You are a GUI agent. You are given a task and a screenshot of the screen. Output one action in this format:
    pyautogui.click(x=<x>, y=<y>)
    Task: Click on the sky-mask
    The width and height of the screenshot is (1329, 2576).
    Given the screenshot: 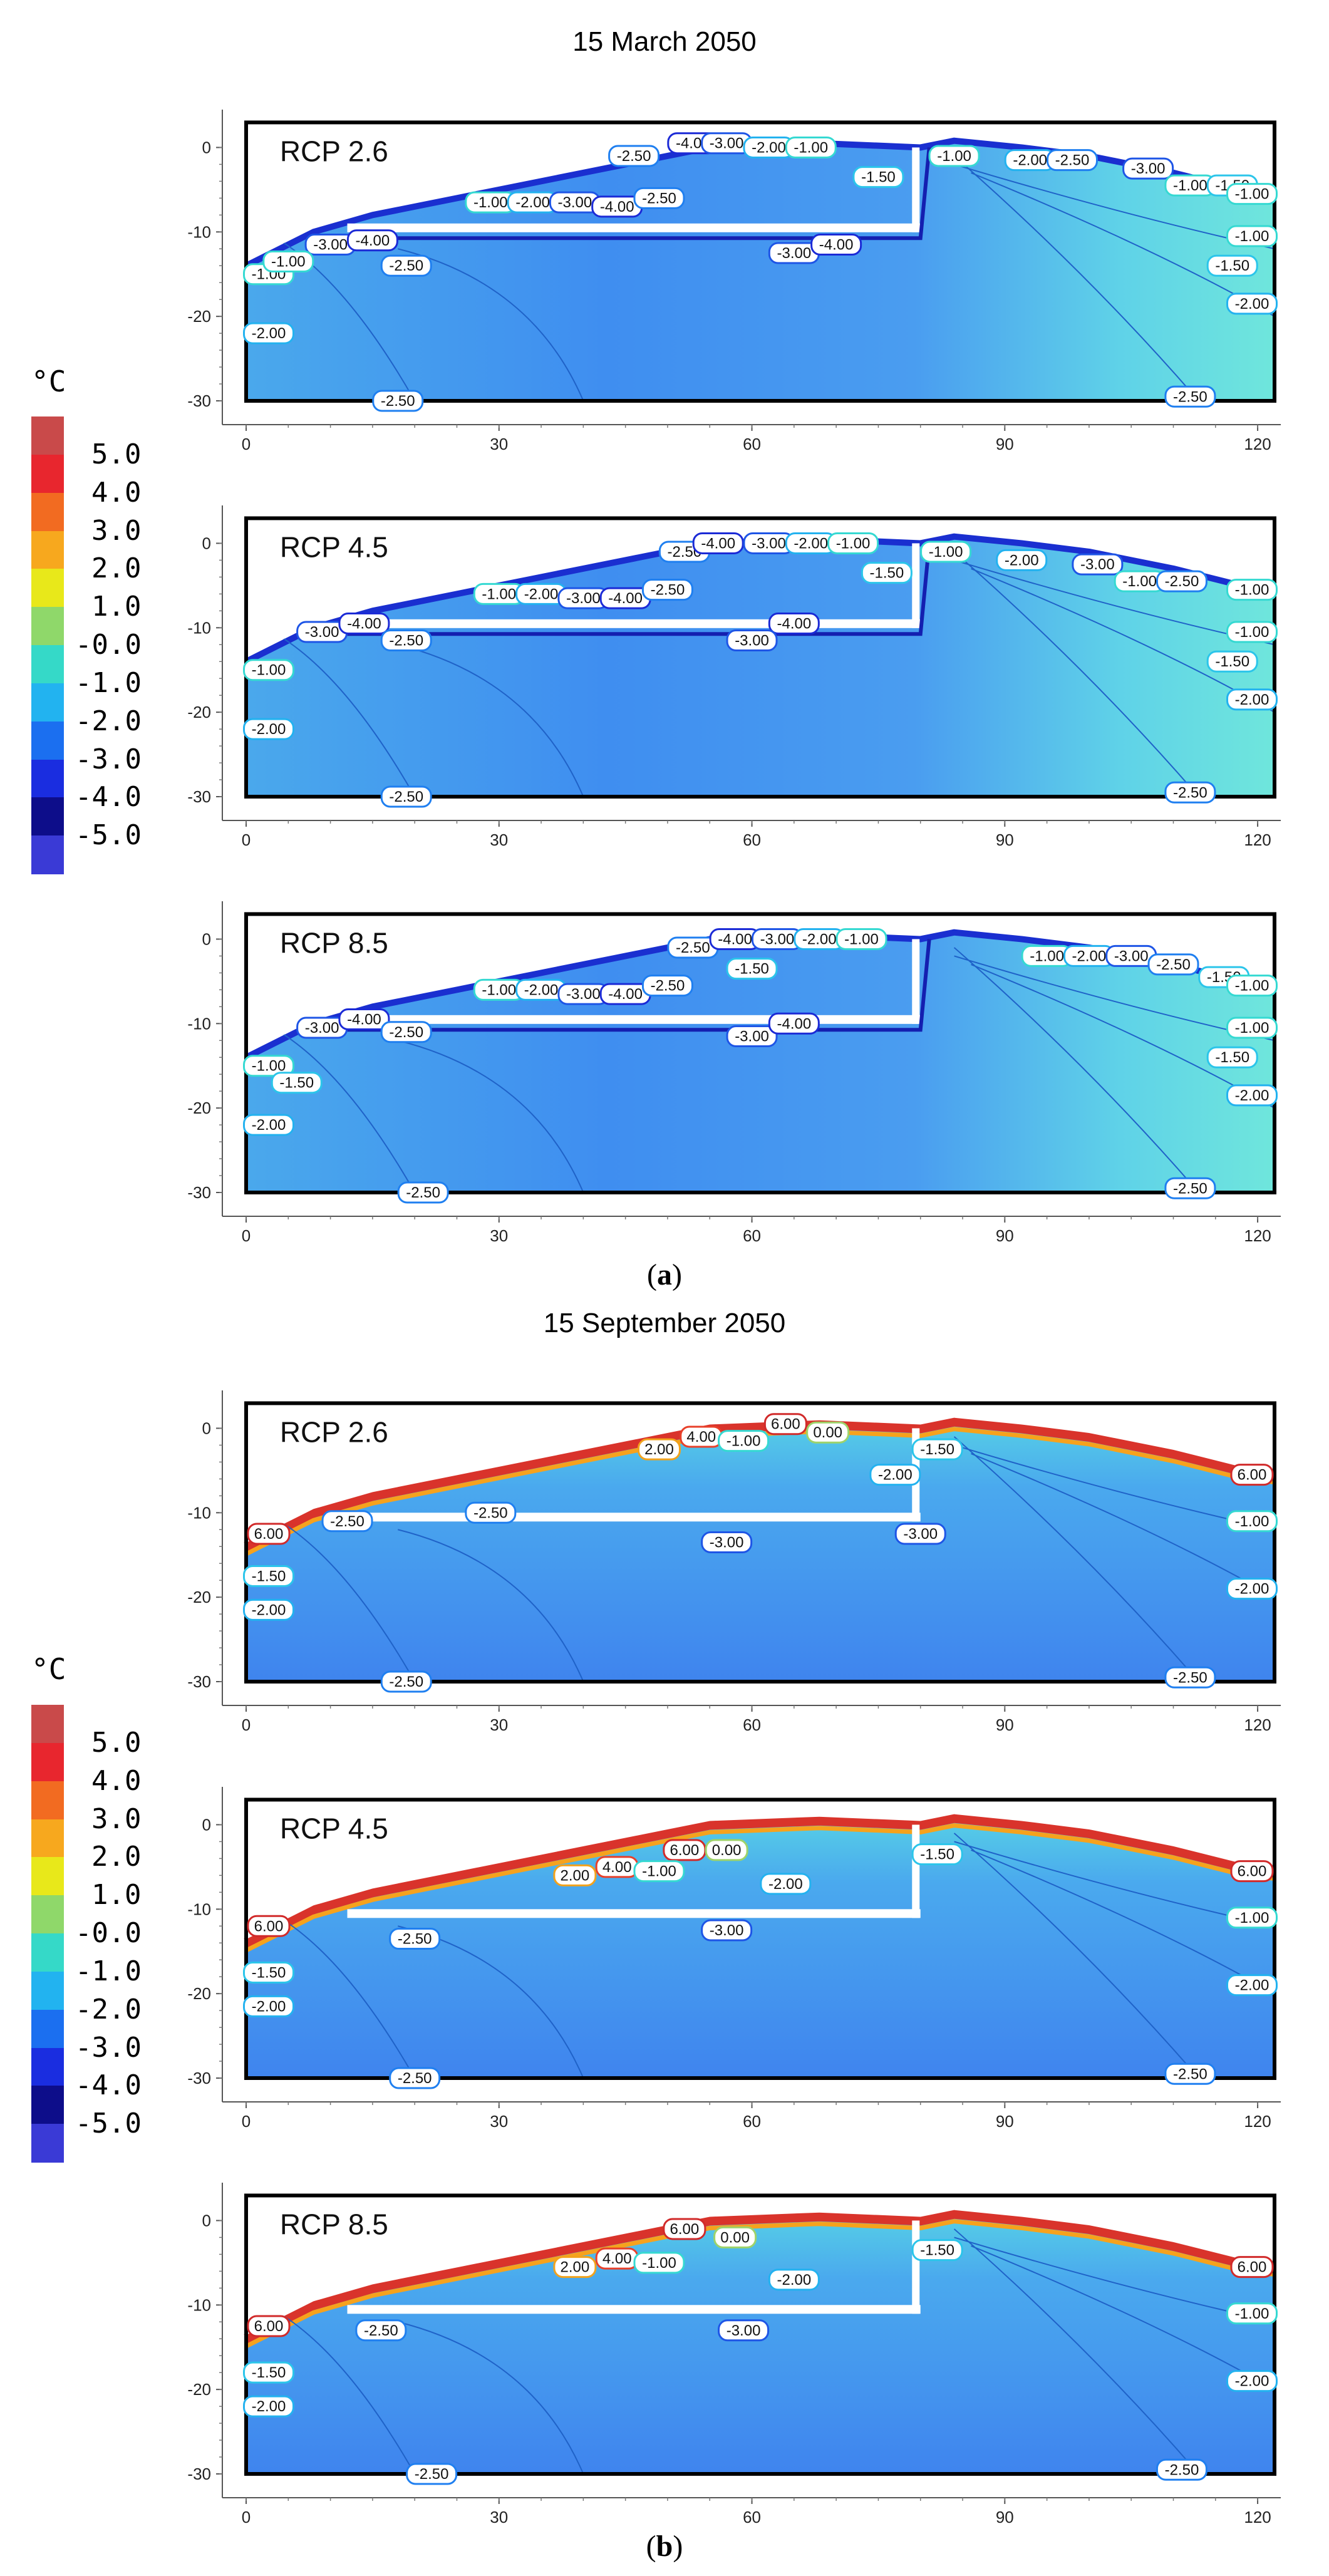 What is the action you would take?
    pyautogui.click(x=760, y=1471)
    